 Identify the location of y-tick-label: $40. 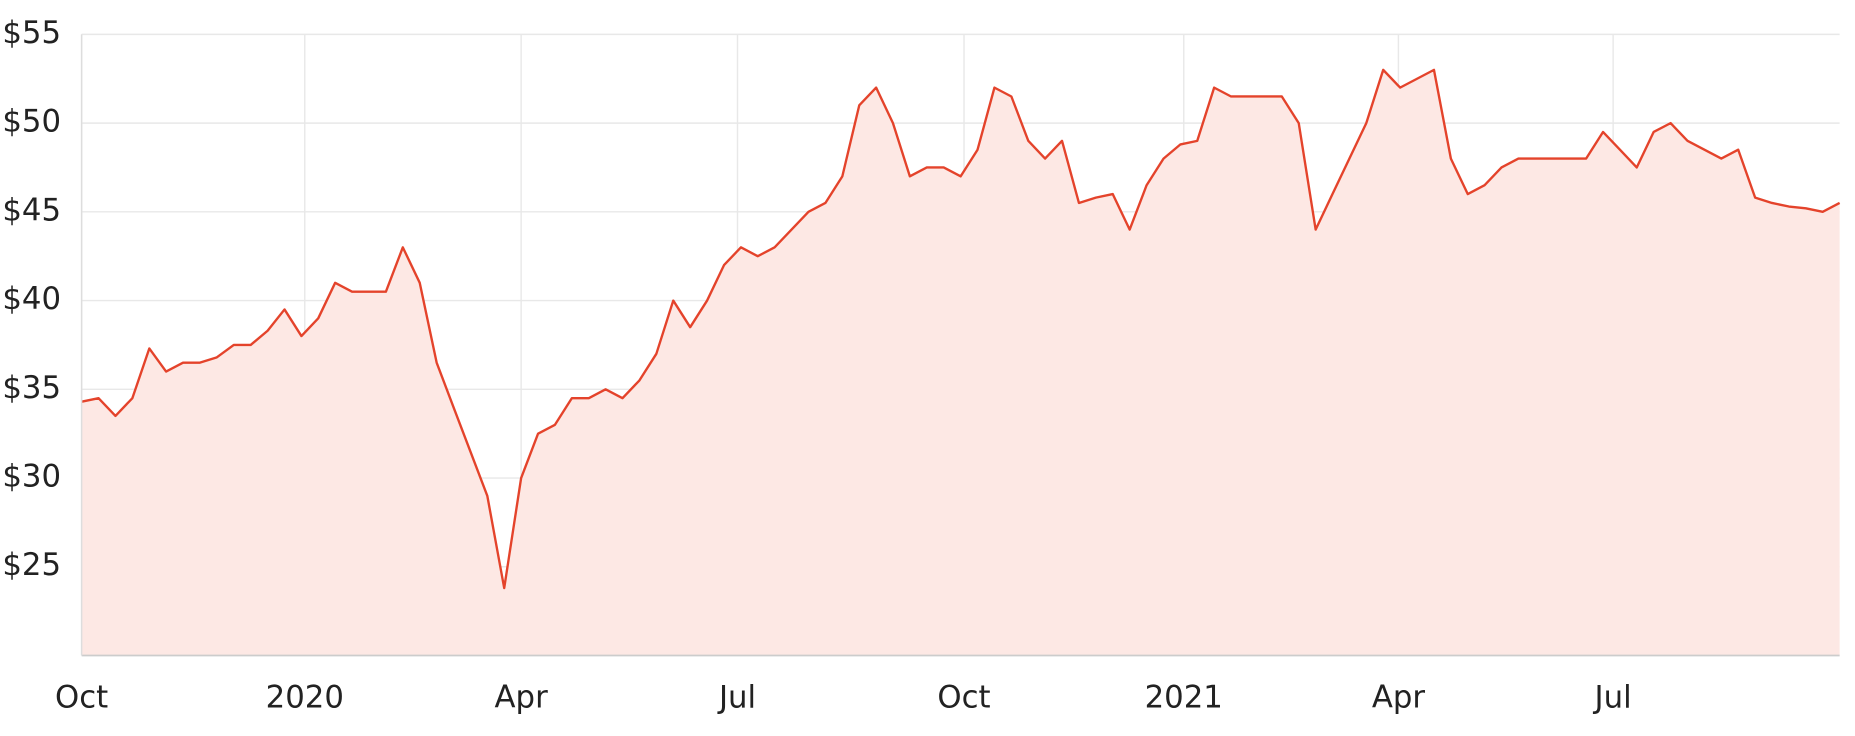
(31, 299).